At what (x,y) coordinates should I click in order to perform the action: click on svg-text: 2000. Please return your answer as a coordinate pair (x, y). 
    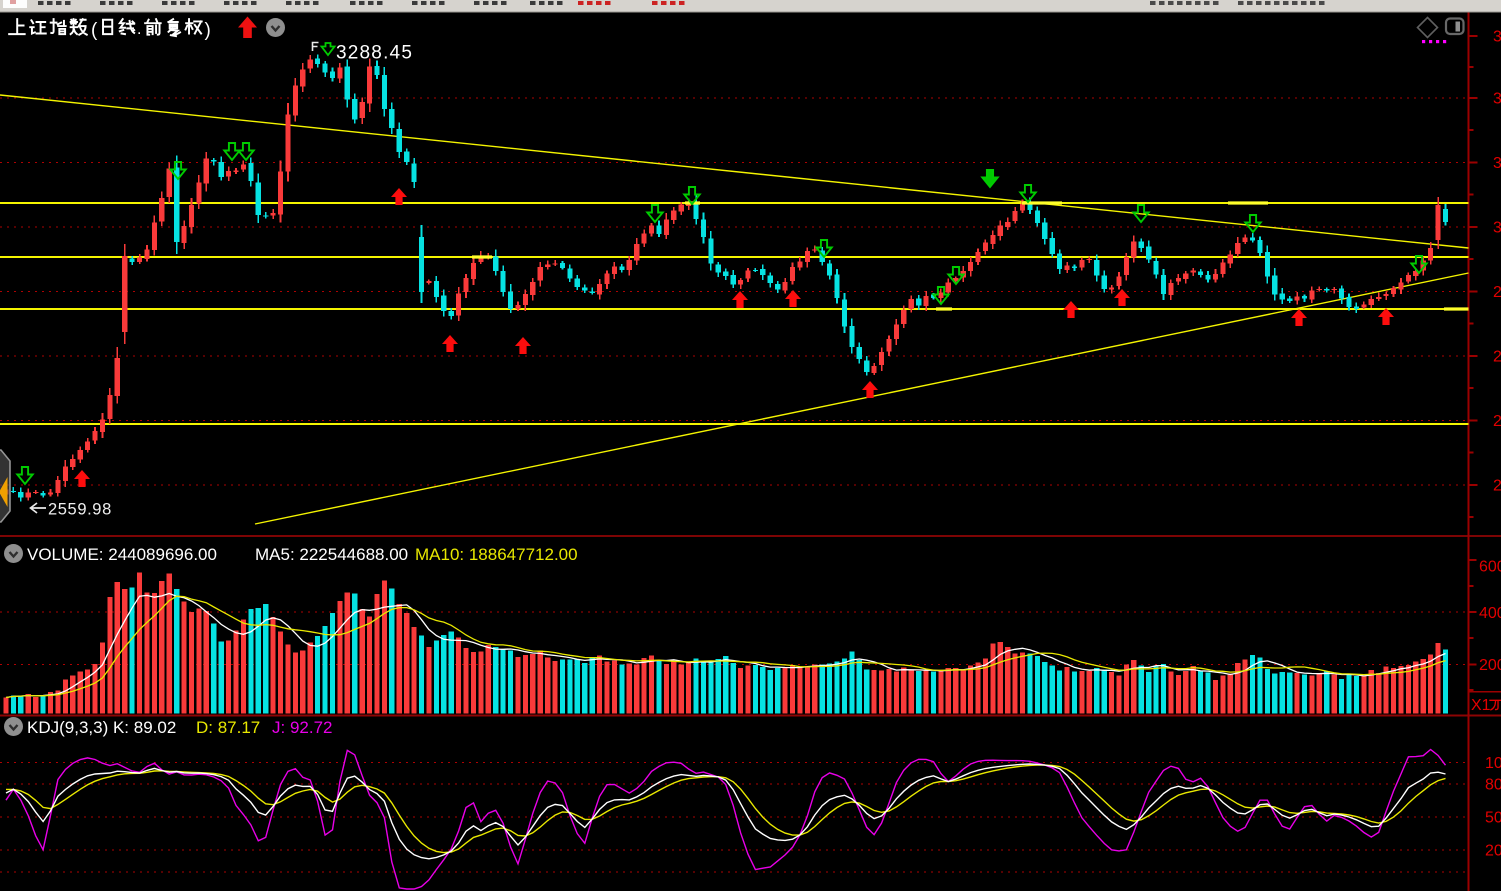
    Looking at the image, I should click on (1490, 665).